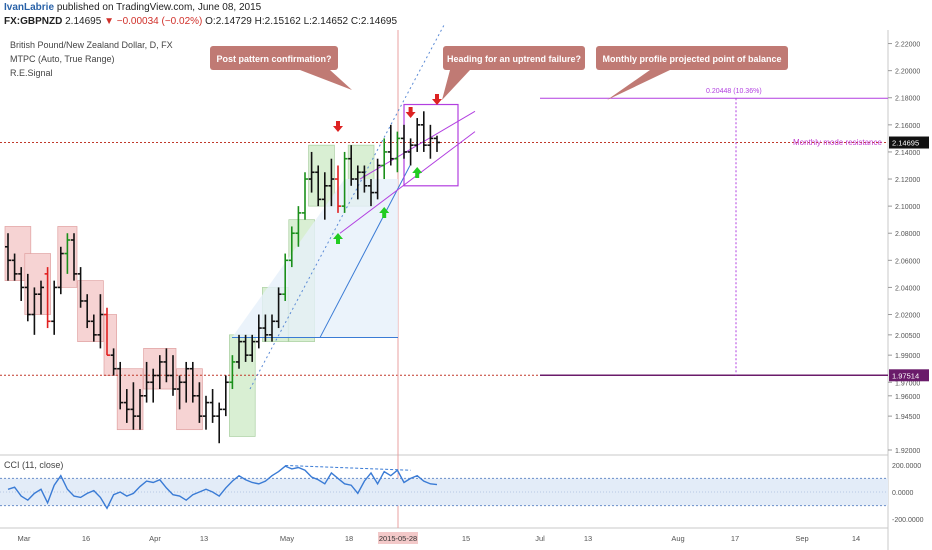 Image resolution: width=932 pixels, height=550 pixels. I want to click on low: L:2.14652, so click(326, 21).